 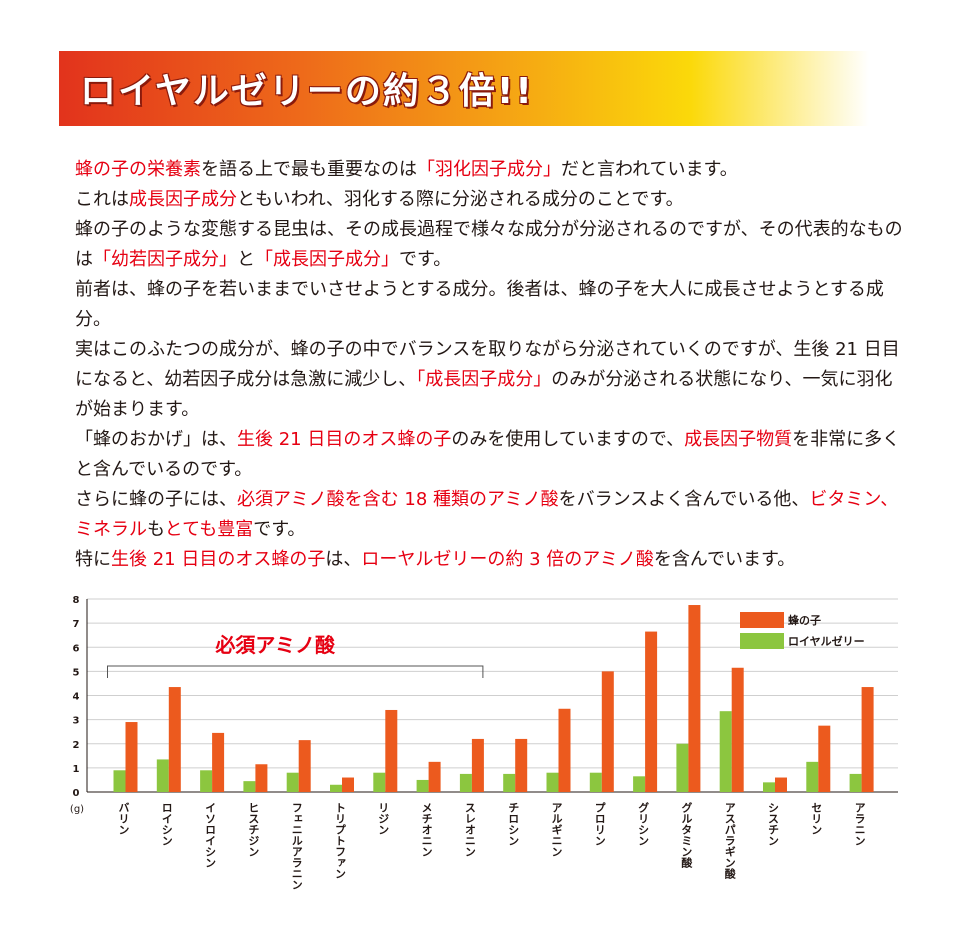 I want to click on body-run: をバランスよく含んでいる他、, so click(x=684, y=499).